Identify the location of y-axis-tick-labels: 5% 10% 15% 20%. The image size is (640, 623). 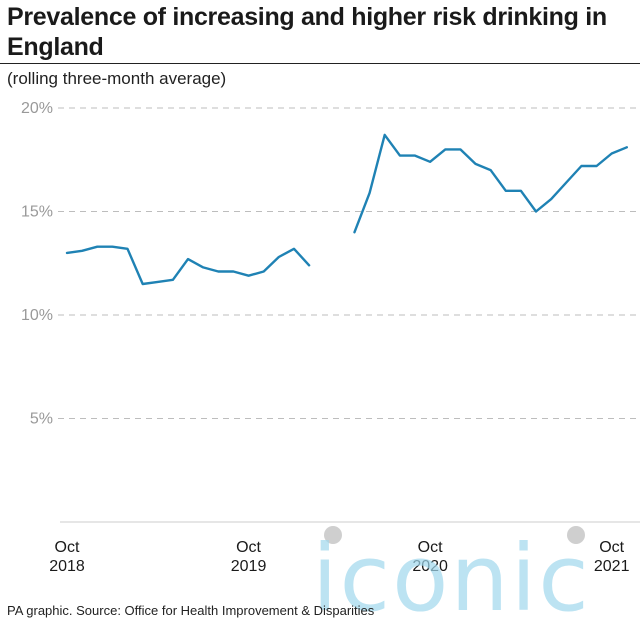
(37, 264).